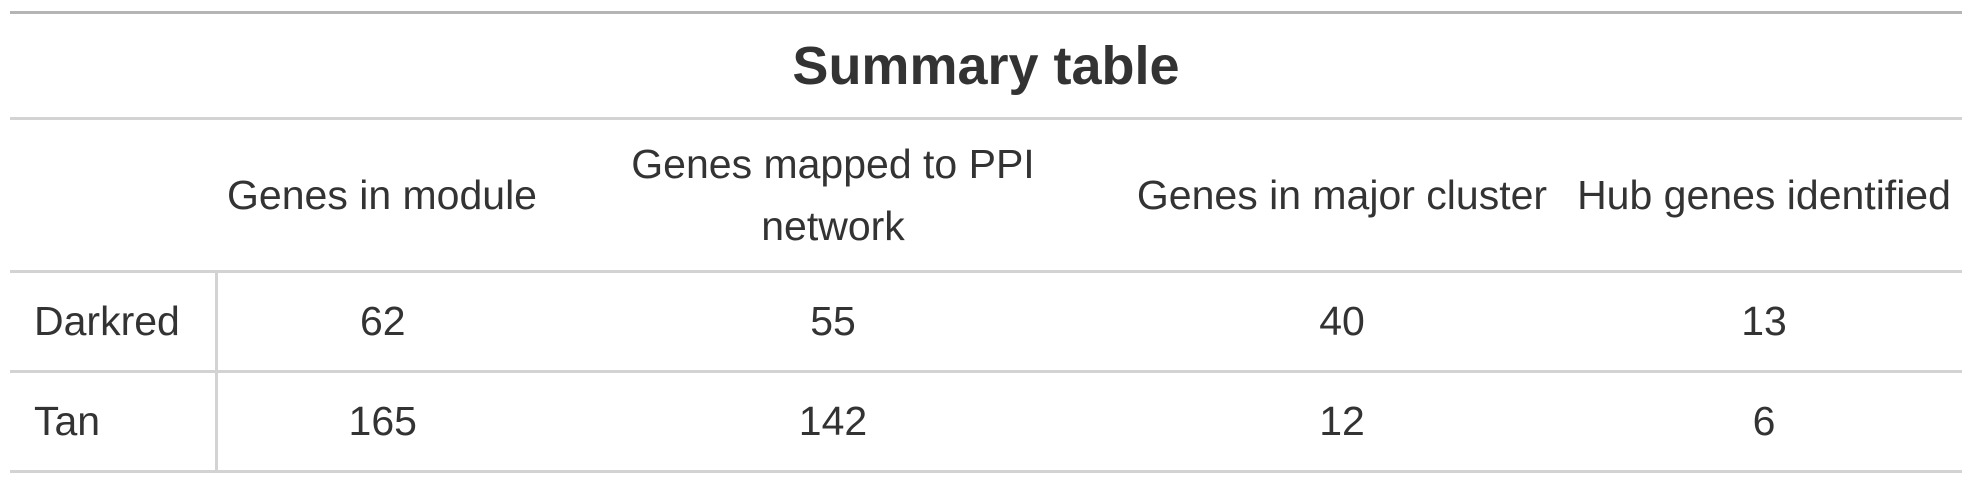 Image resolution: width=1972 pixels, height=483 pixels. I want to click on stub-header, so click(113, 195).